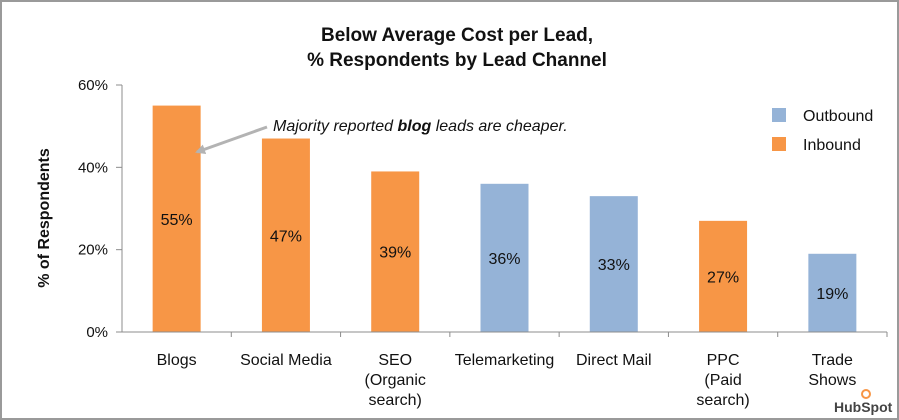 The width and height of the screenshot is (899, 420). I want to click on x-category-label: Trade, so click(832, 360).